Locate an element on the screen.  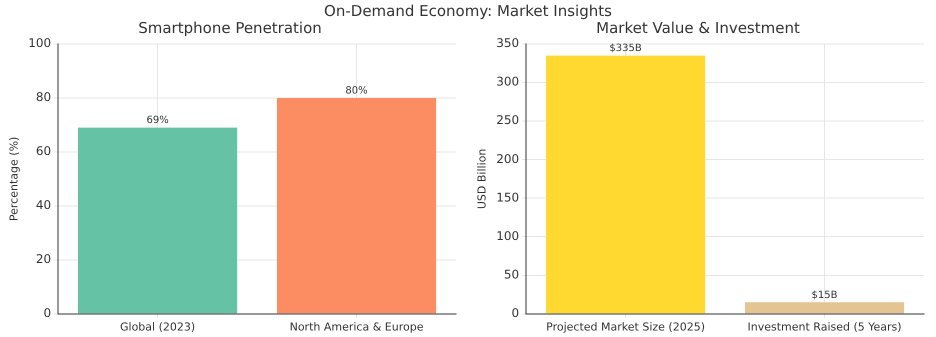
y-tick-label: 80 is located at coordinates (44, 97).